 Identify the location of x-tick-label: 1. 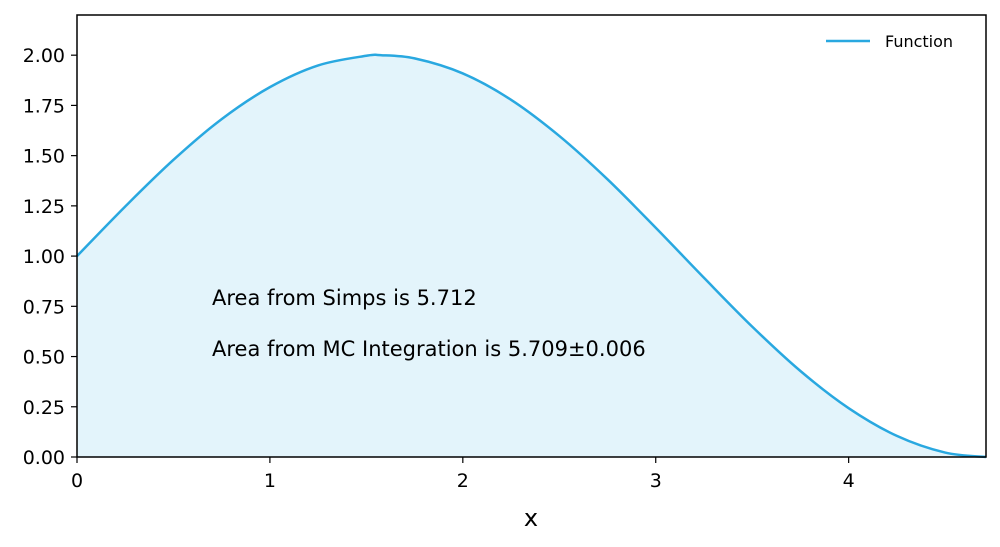
(270, 481).